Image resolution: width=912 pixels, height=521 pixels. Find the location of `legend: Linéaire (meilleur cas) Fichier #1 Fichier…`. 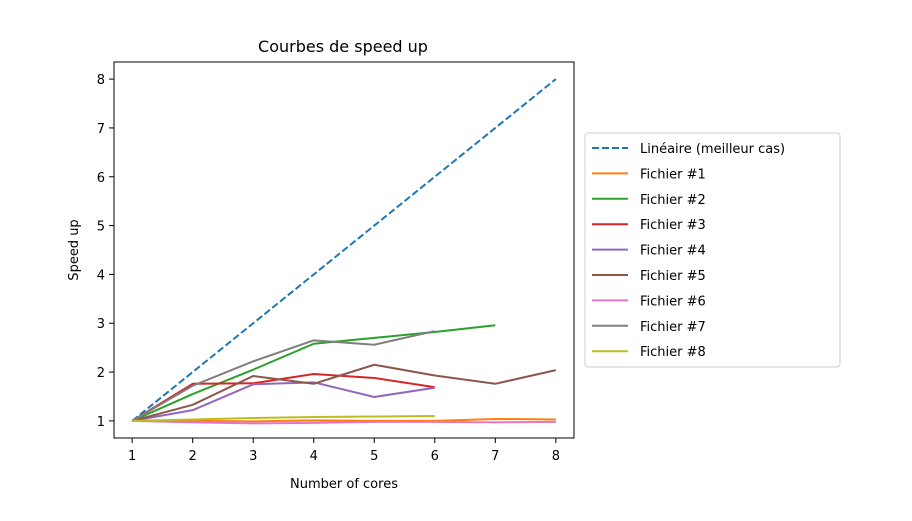

legend: Linéaire (meilleur cas) Fichier #1 Fichier… is located at coordinates (712, 250).